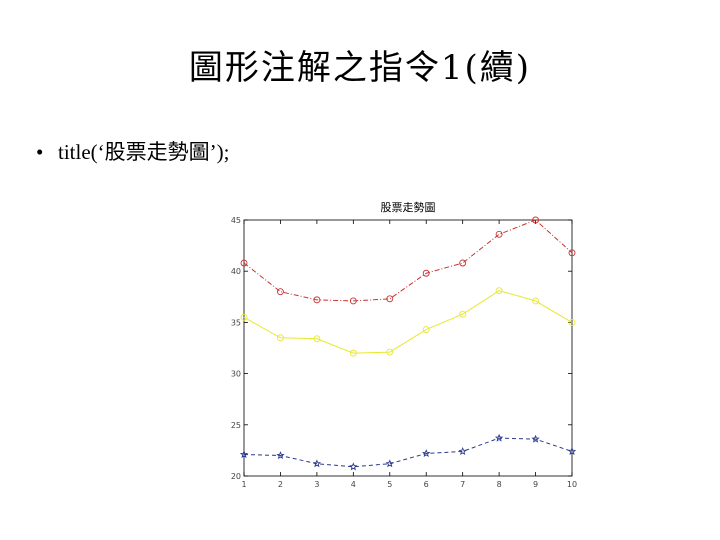  What do you see at coordinates (389, 484) in the screenshot?
I see `x-tick-label: 5` at bounding box center [389, 484].